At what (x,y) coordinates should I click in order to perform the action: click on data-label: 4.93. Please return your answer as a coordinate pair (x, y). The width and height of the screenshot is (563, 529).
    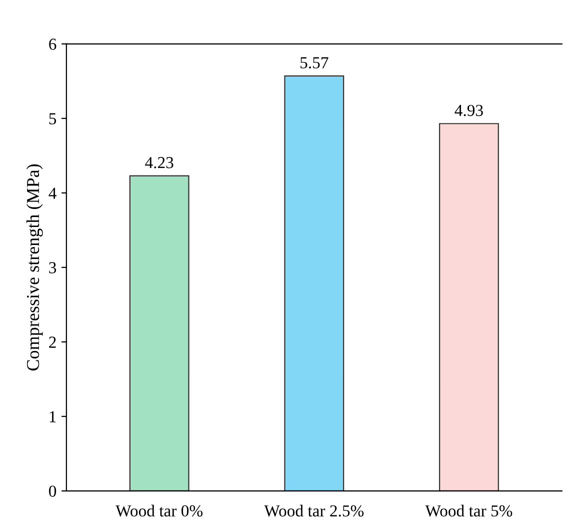
    Looking at the image, I should click on (468, 110).